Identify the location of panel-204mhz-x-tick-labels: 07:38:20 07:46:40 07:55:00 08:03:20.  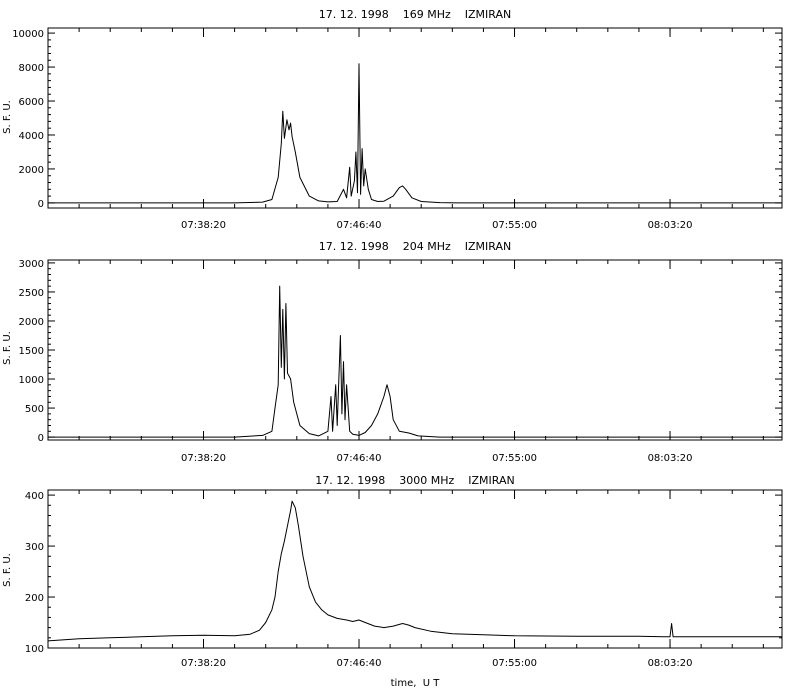
(436, 458).